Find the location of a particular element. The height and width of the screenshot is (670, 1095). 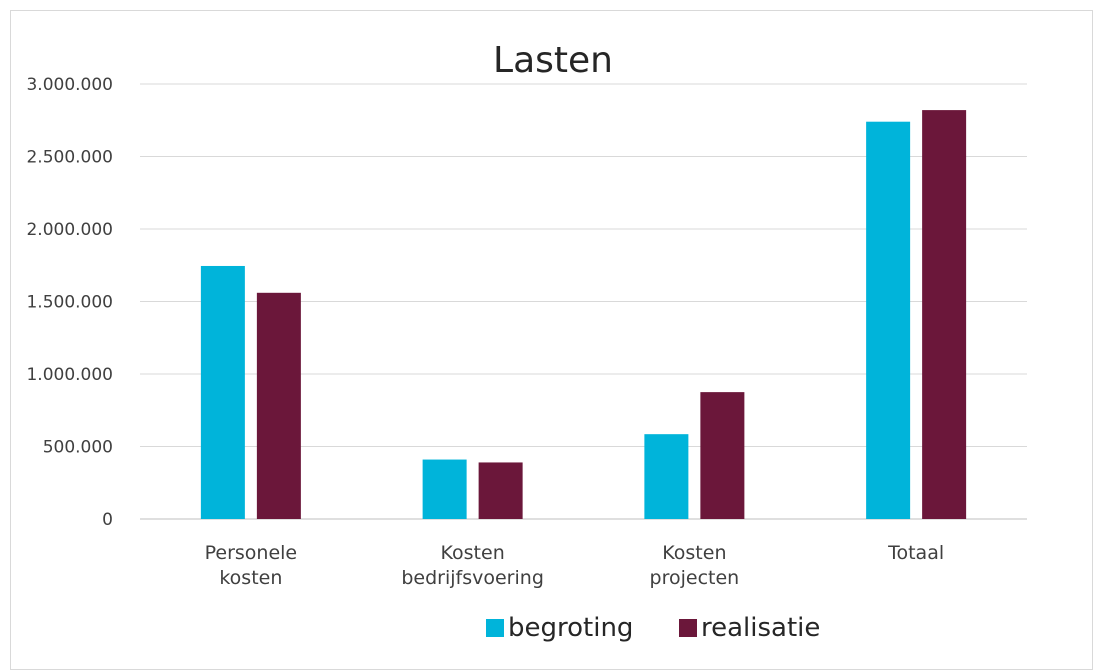

y-tick-label: 1.000.000 is located at coordinates (69, 375).